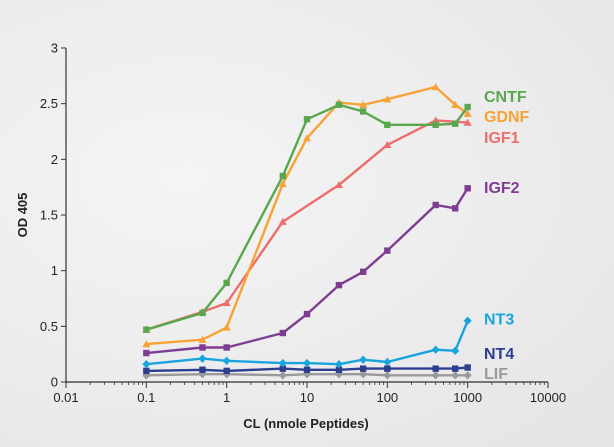 Image resolution: width=614 pixels, height=447 pixels. Describe the element at coordinates (387, 397) in the screenshot. I see `x-tick-label: 100` at that location.